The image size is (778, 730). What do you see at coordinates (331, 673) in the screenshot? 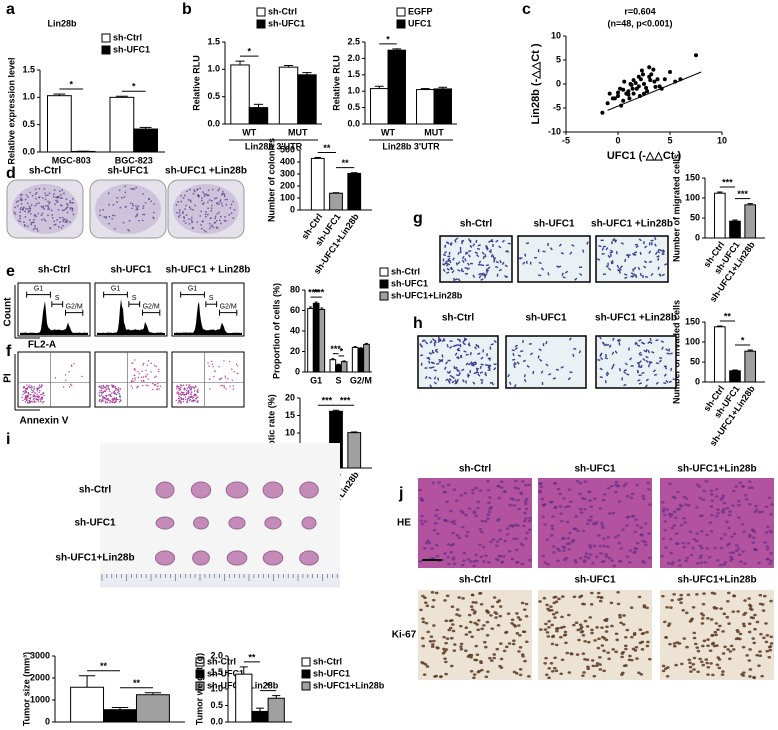
I see `legend-label: sh-UFC1` at bounding box center [331, 673].